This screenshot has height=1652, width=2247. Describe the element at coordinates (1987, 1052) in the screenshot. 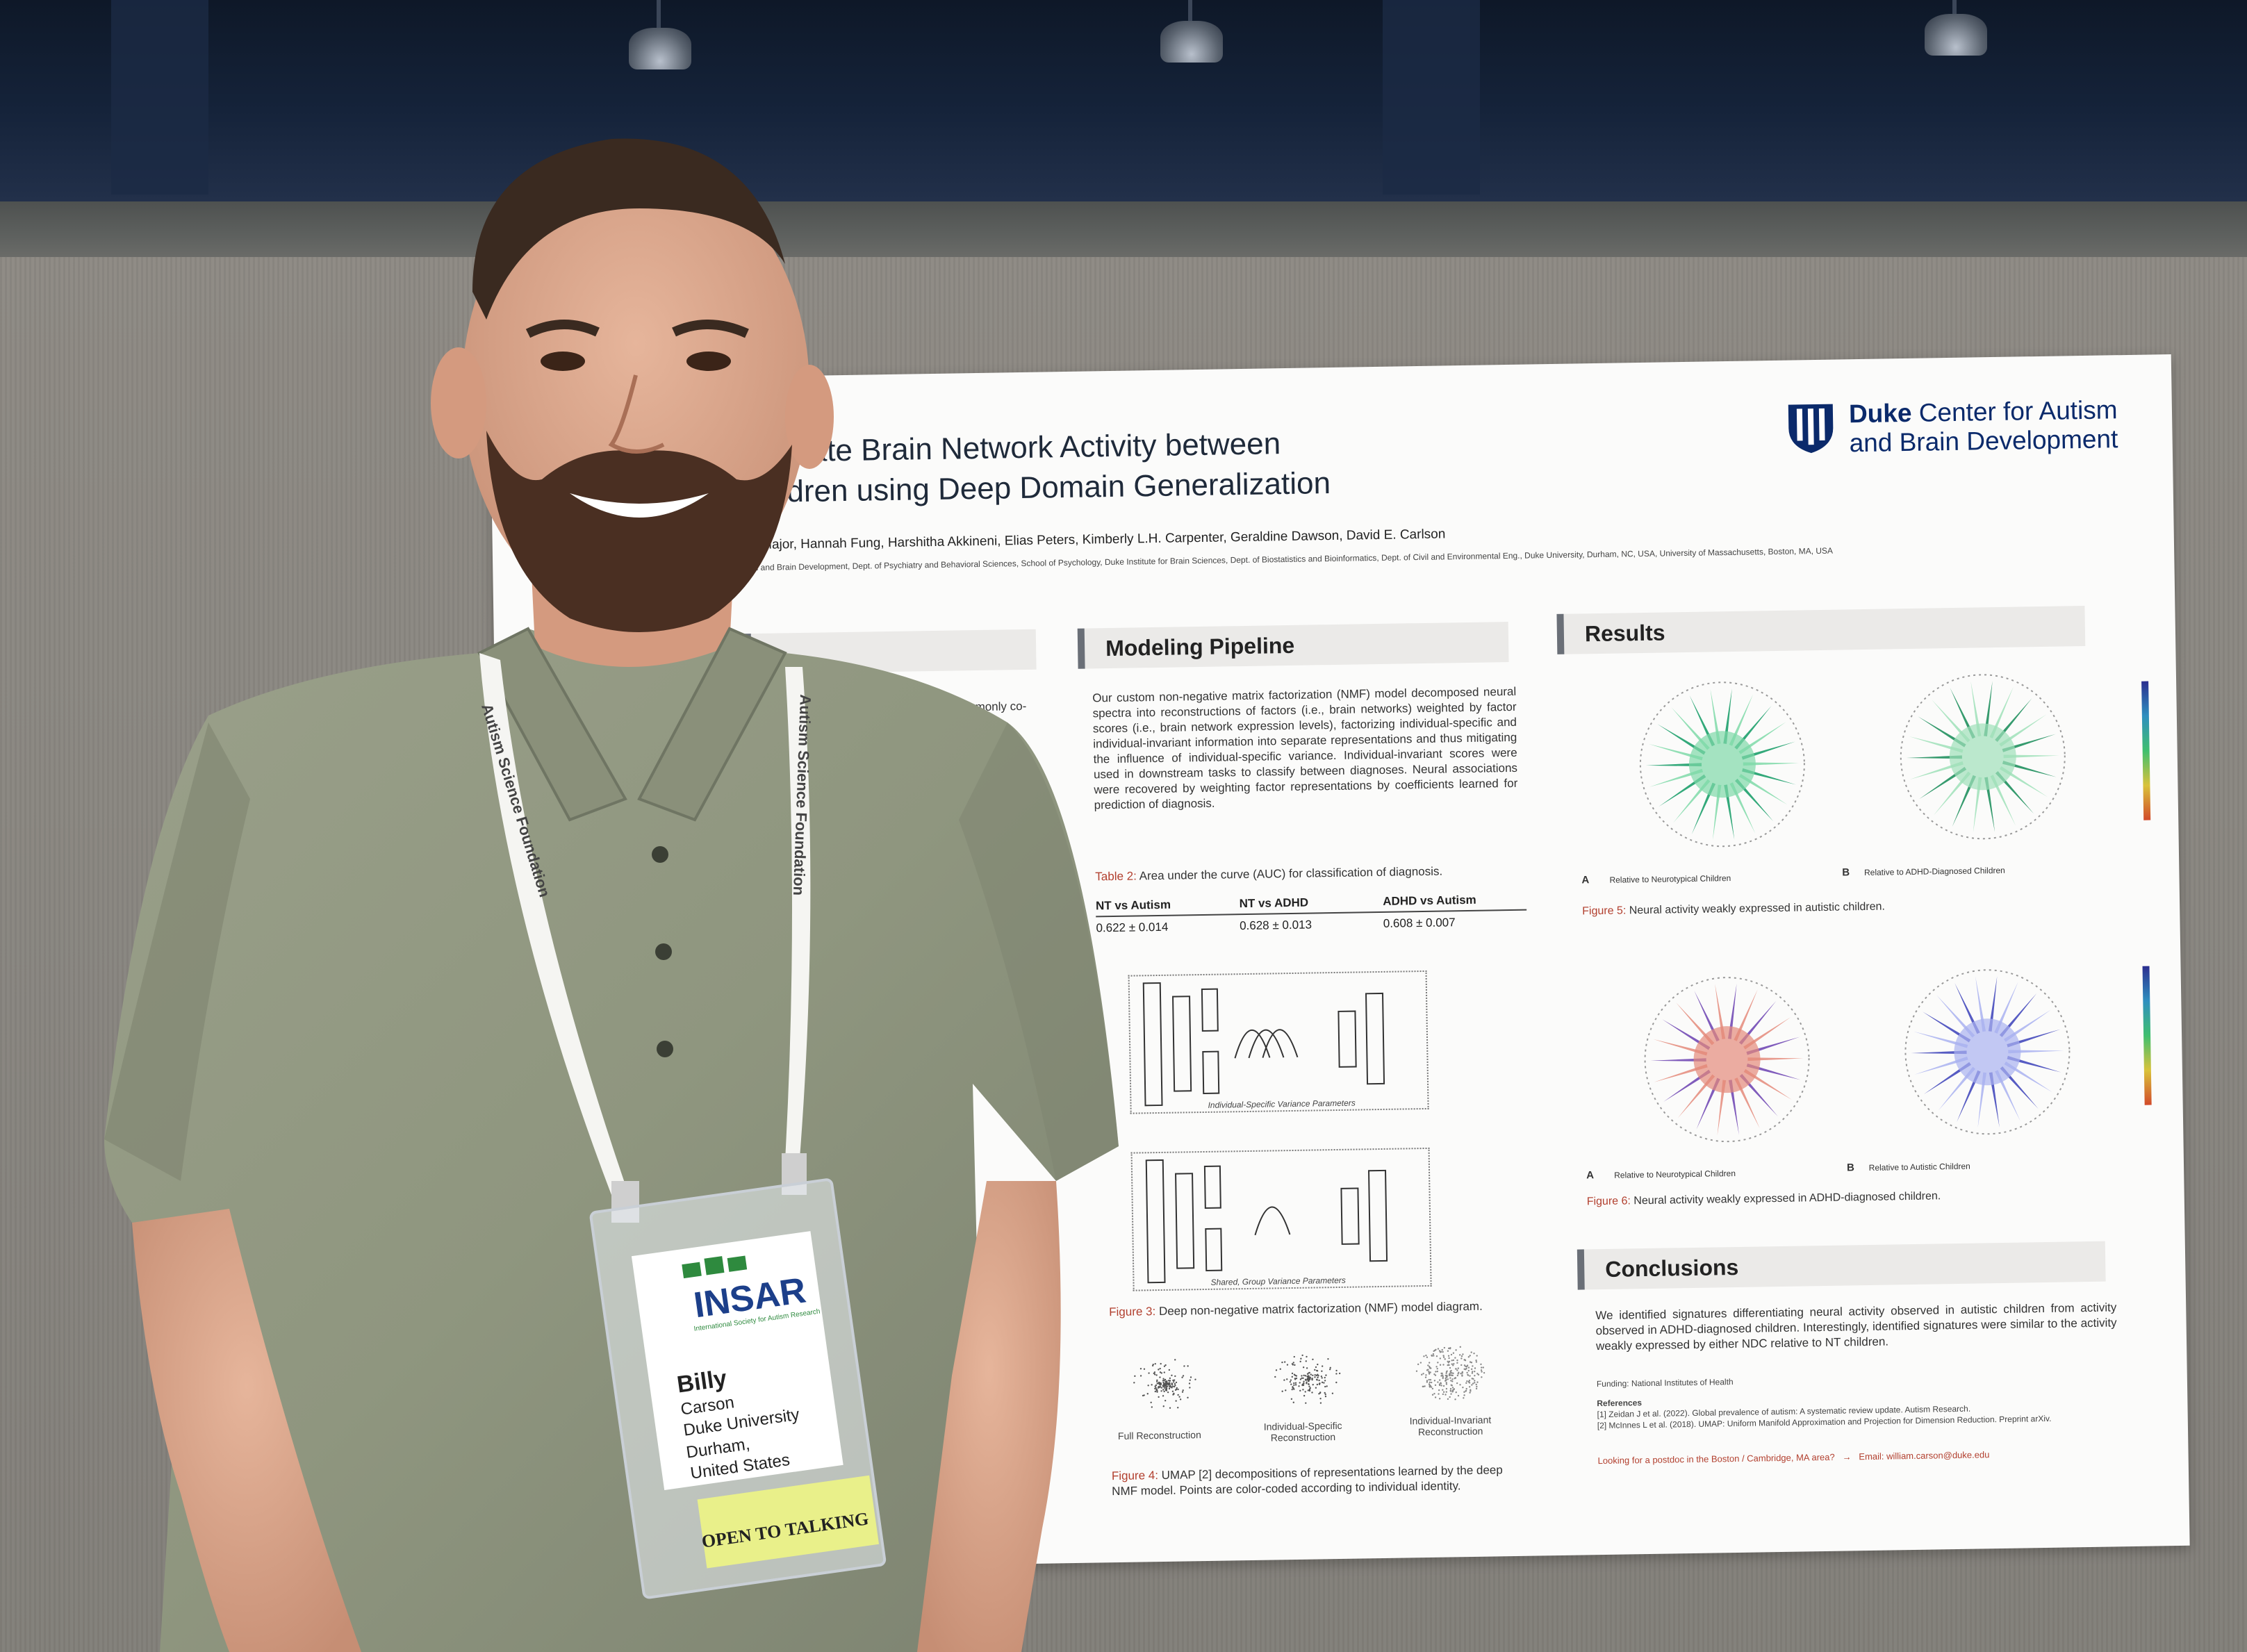

I see `topo-plot-6b` at that location.